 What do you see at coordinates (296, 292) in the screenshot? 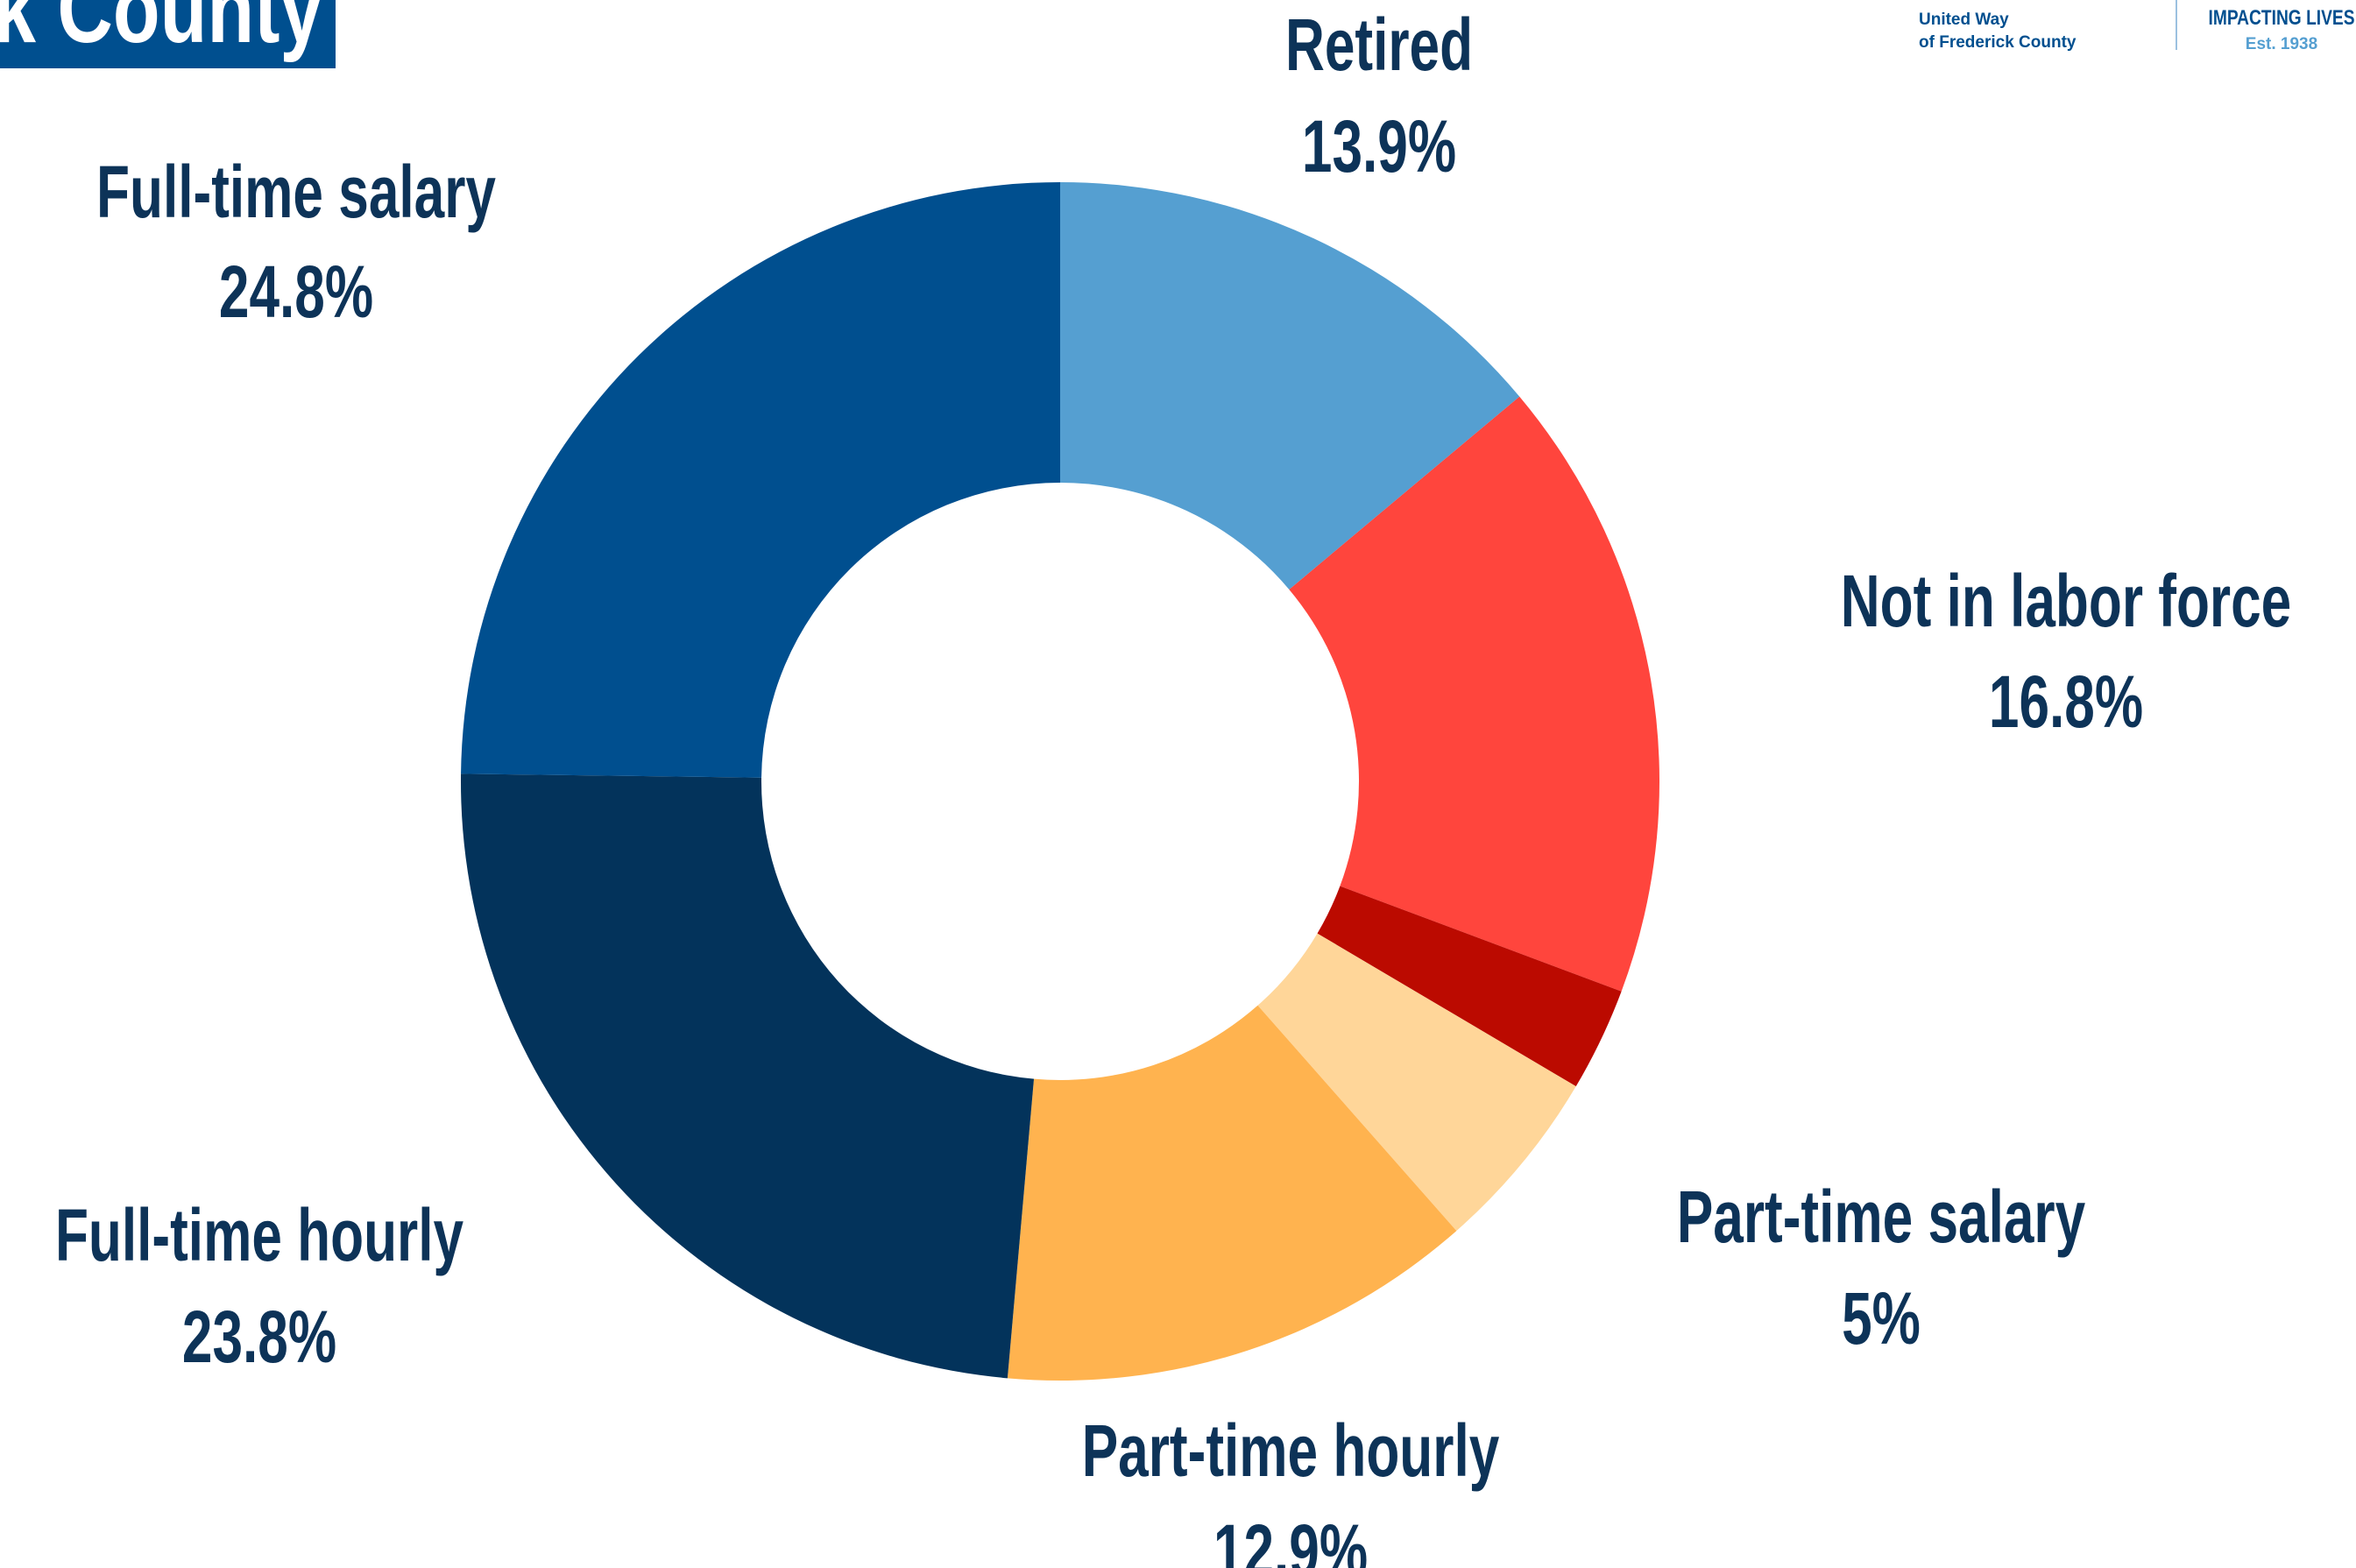
I see `value-label: 24.8%` at bounding box center [296, 292].